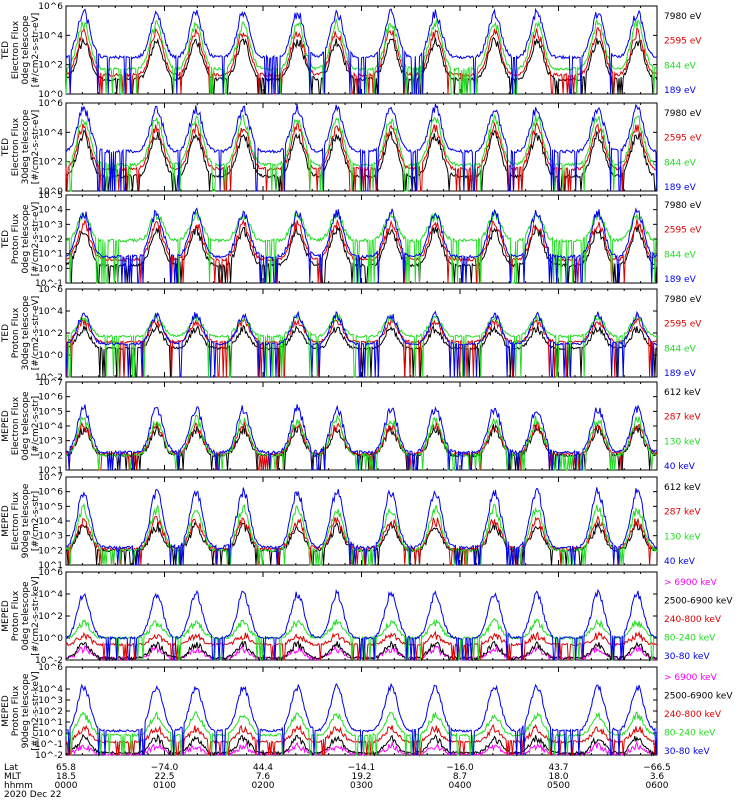 The height and width of the screenshot is (800, 750). Describe the element at coordinates (682, 488) in the screenshot. I see `legend-entry: 612 keV` at that location.